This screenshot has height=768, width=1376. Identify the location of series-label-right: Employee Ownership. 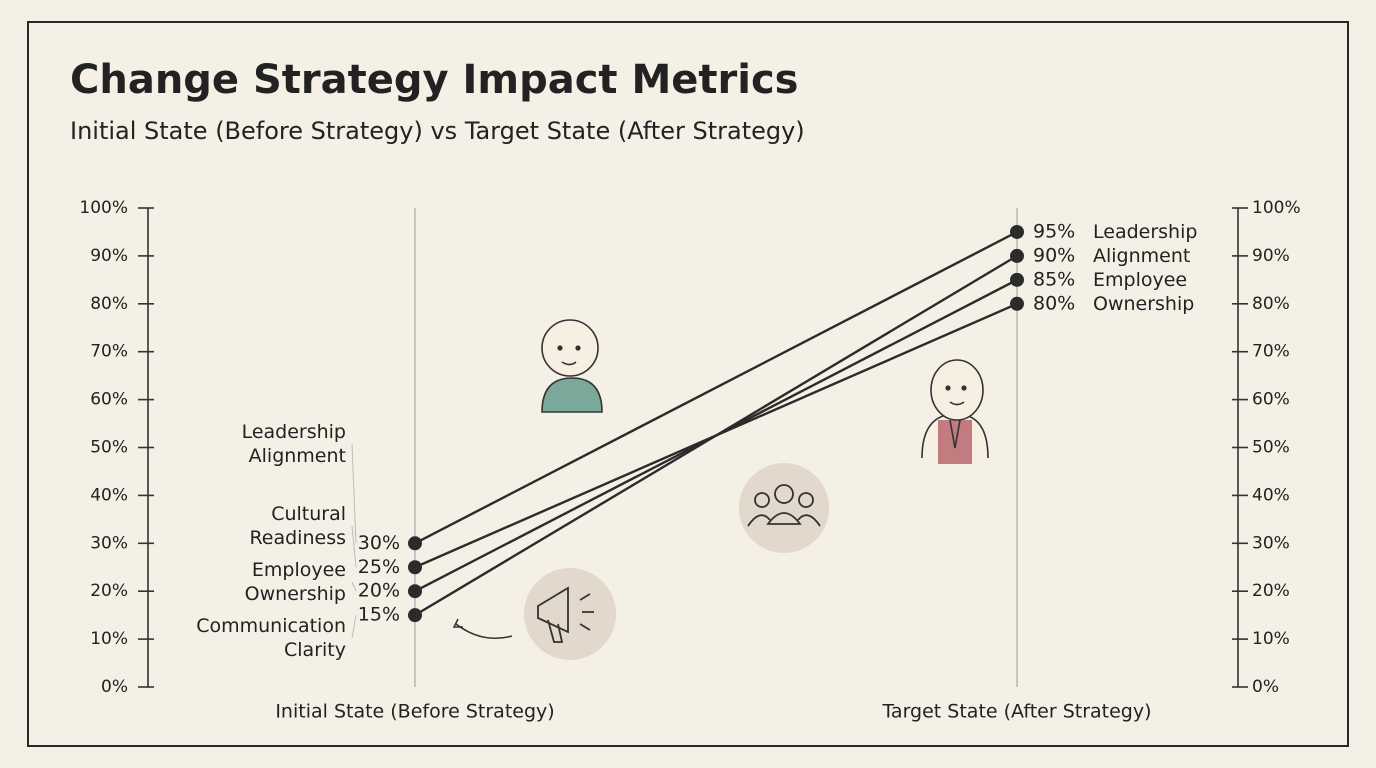
(1143, 291).